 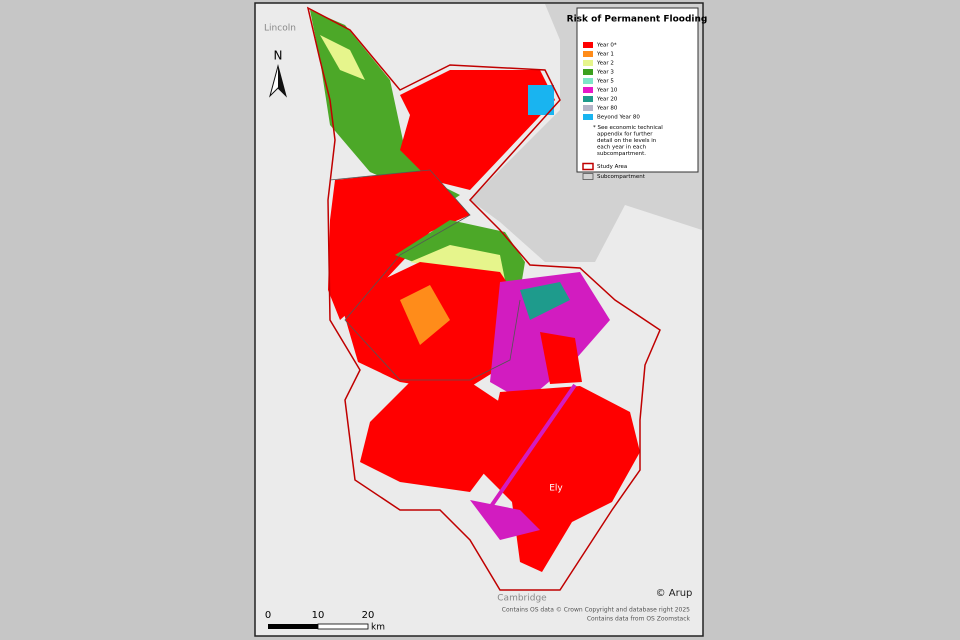 I want to click on place-label: Ely, so click(x=556, y=489).